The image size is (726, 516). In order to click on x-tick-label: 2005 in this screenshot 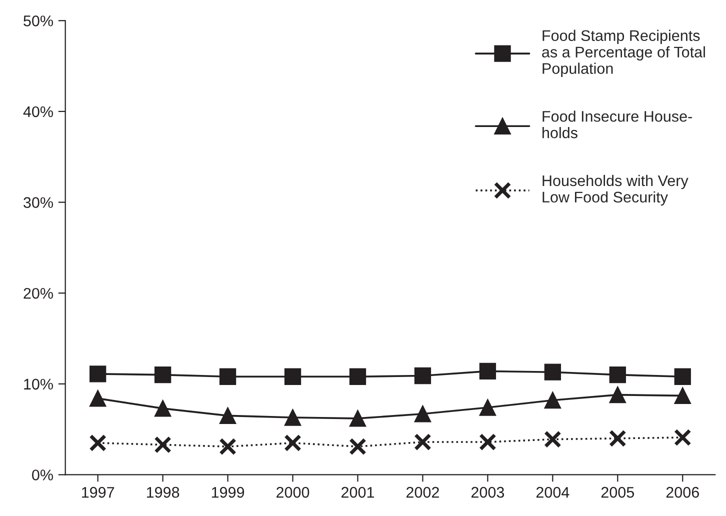, I will do `click(617, 492)`.